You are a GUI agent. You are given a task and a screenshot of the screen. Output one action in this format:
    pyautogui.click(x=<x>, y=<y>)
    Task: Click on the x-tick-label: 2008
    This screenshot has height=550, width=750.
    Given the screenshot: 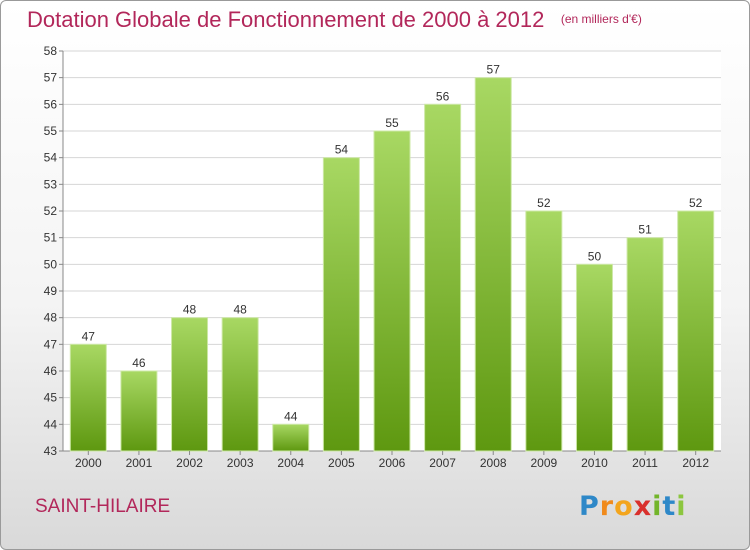 What is the action you would take?
    pyautogui.click(x=493, y=463)
    